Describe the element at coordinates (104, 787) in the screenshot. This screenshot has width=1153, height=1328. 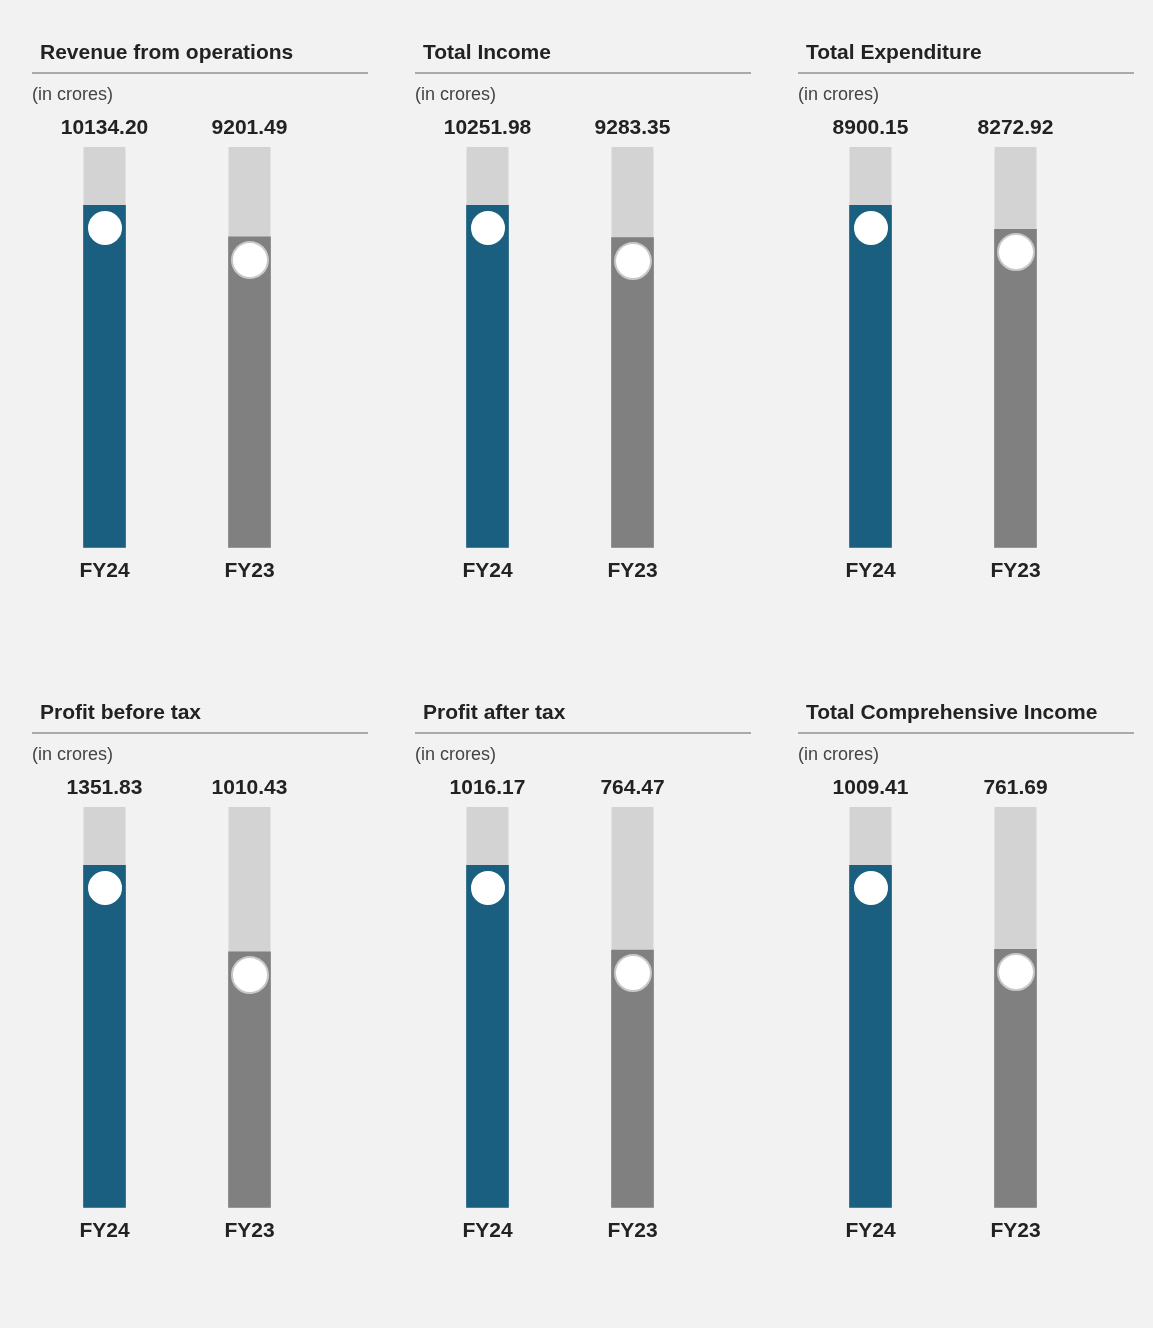
I see `data-label: 1351.83` at that location.